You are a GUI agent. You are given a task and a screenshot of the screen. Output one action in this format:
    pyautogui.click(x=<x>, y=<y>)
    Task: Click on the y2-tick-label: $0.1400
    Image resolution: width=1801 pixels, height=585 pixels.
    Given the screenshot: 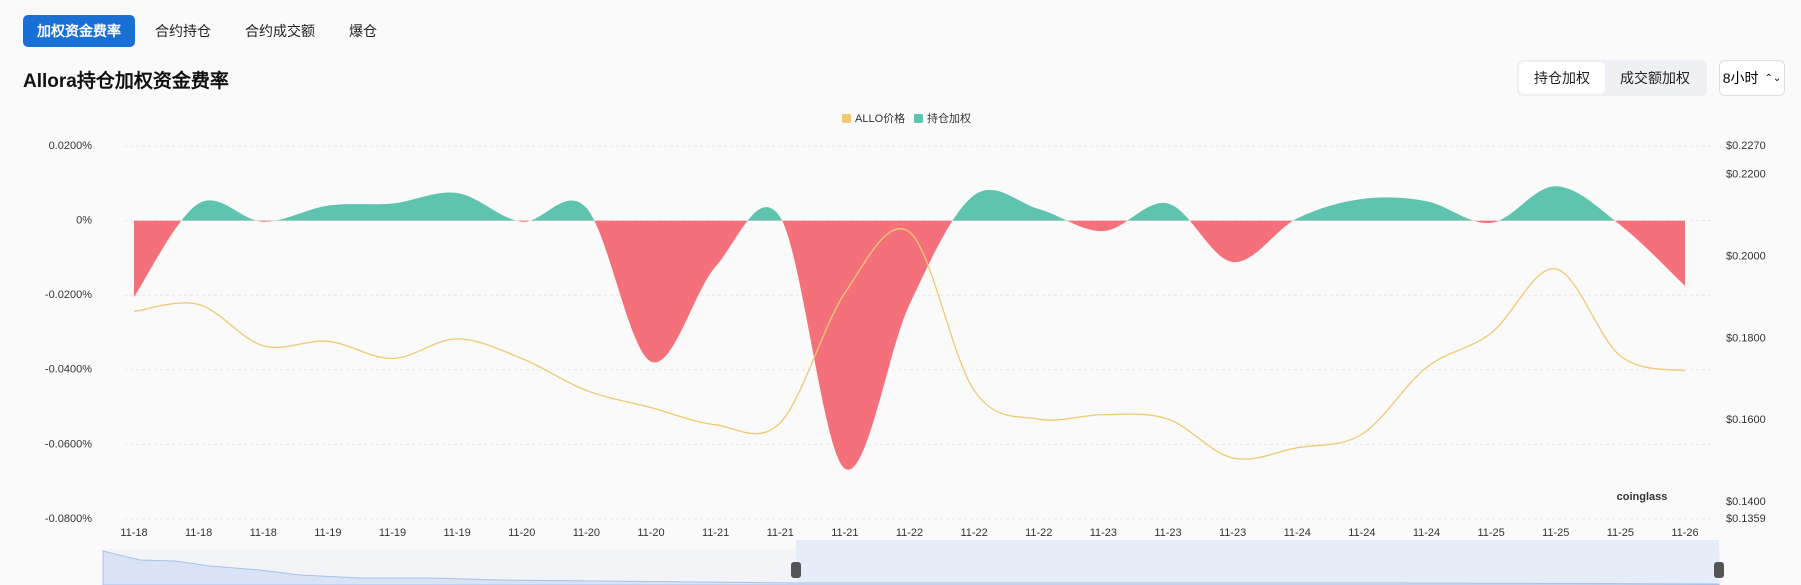 What is the action you would take?
    pyautogui.click(x=1746, y=502)
    